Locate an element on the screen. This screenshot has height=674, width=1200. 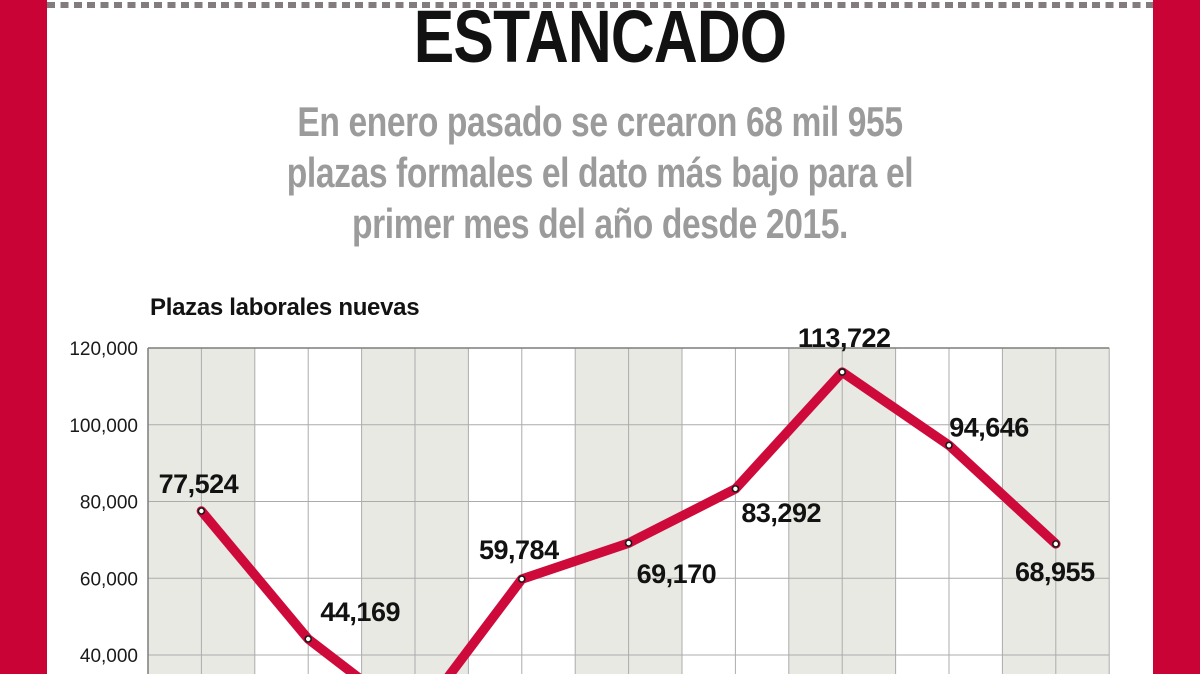
cropped-top-text-strip is located at coordinates (600, 5).